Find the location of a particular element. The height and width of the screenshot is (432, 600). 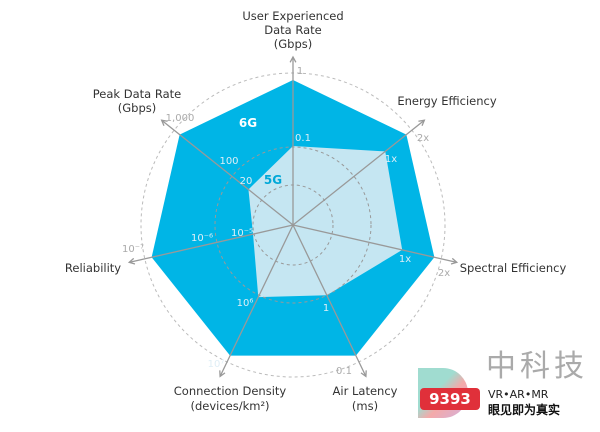

tick-6g-1: 2x is located at coordinates (423, 138).